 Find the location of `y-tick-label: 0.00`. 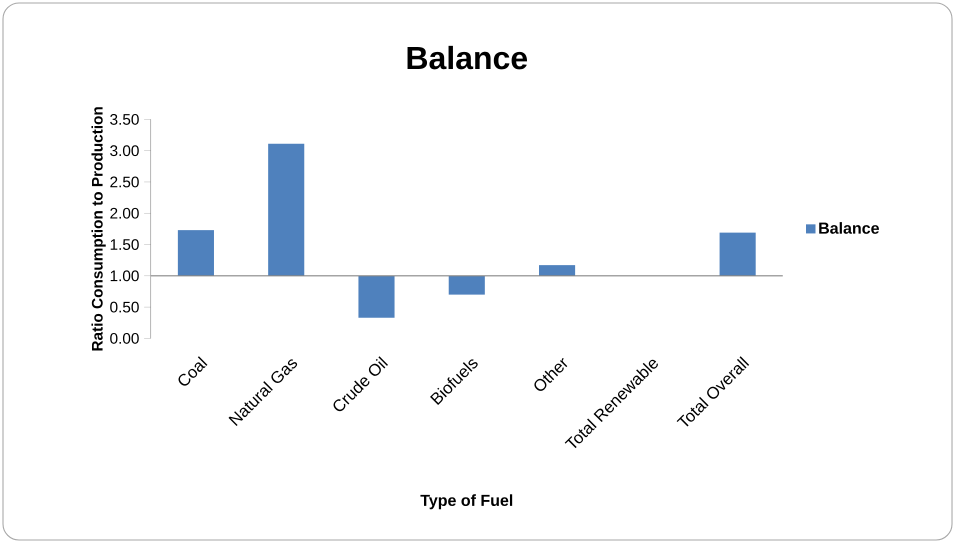

y-tick-label: 0.00 is located at coordinates (124, 338).